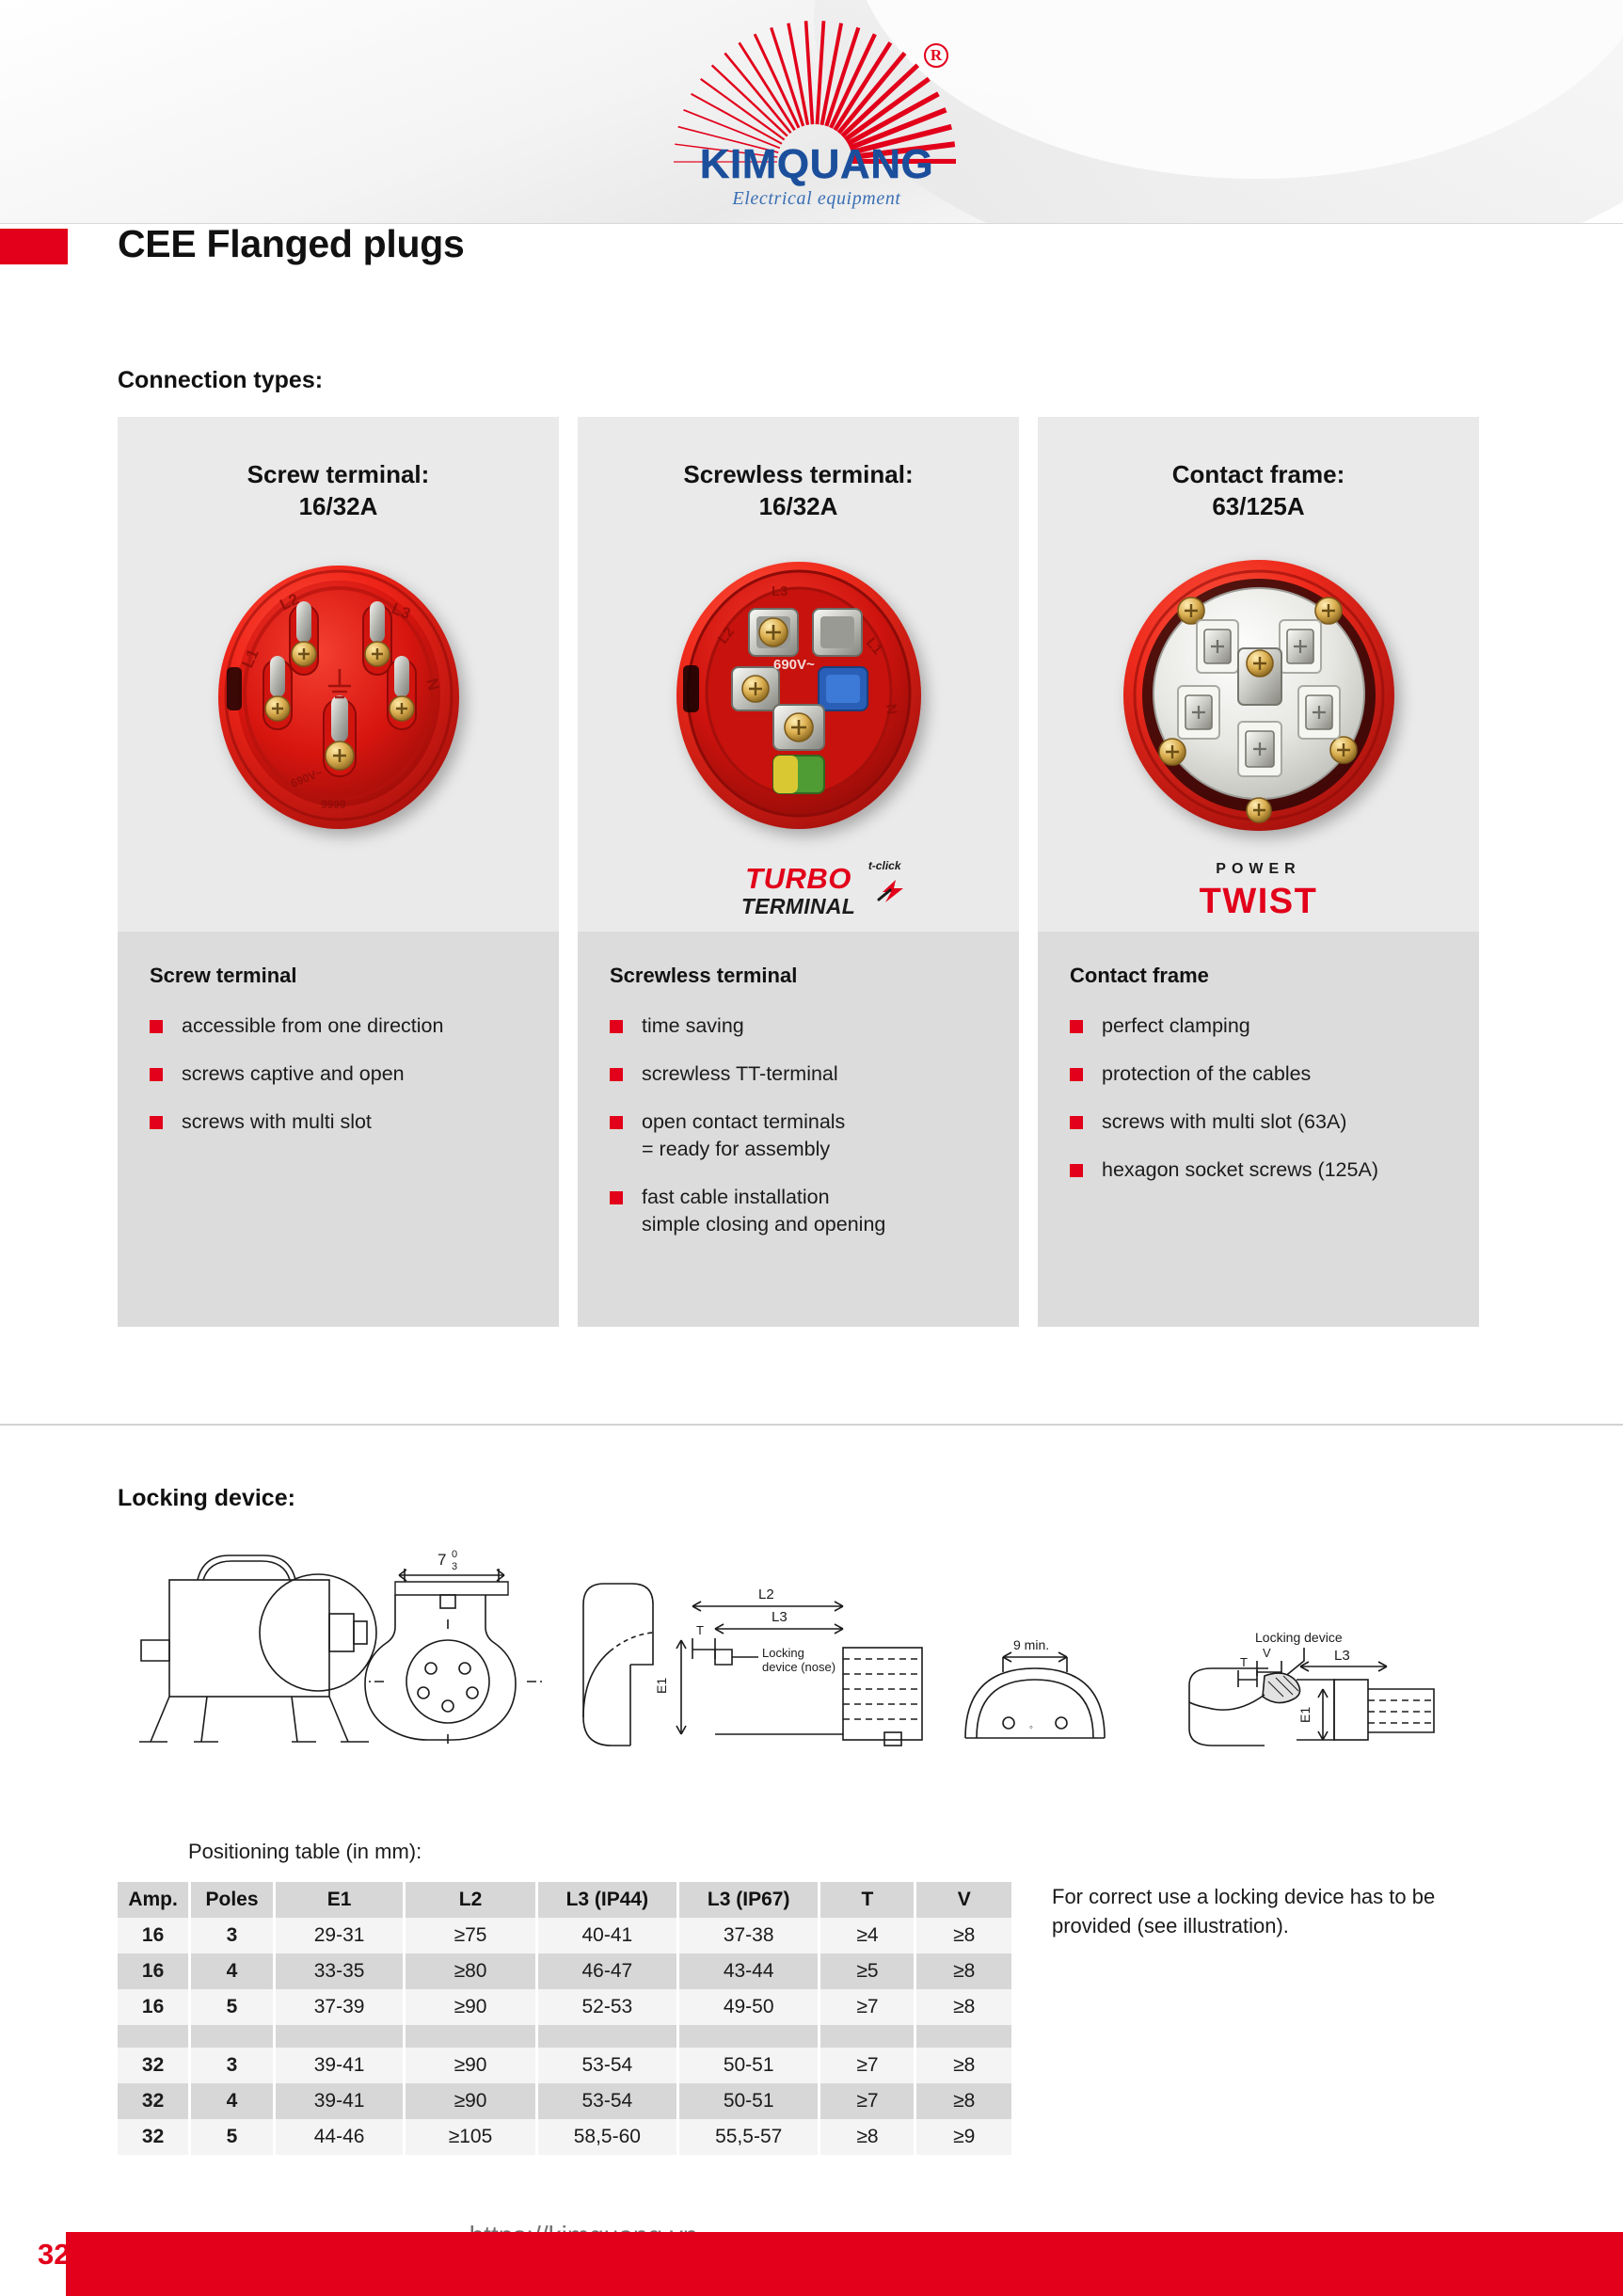 Image resolution: width=1623 pixels, height=2296 pixels. What do you see at coordinates (232, 2101) in the screenshot?
I see `cell-poles: 4` at bounding box center [232, 2101].